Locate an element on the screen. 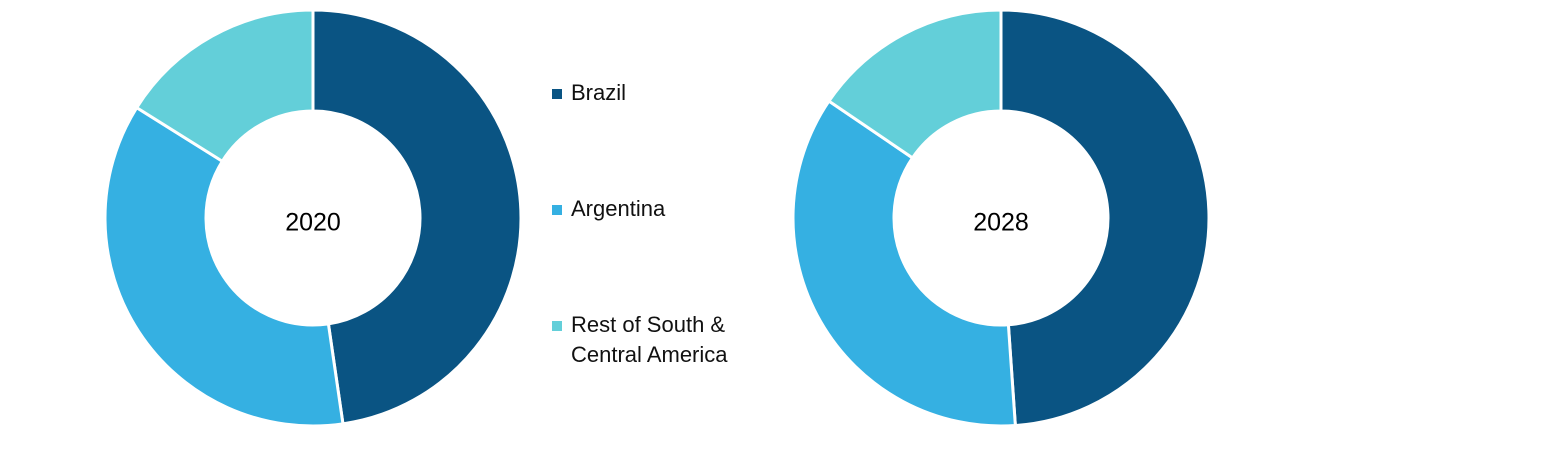  center-label: 2028 is located at coordinates (1001, 223).